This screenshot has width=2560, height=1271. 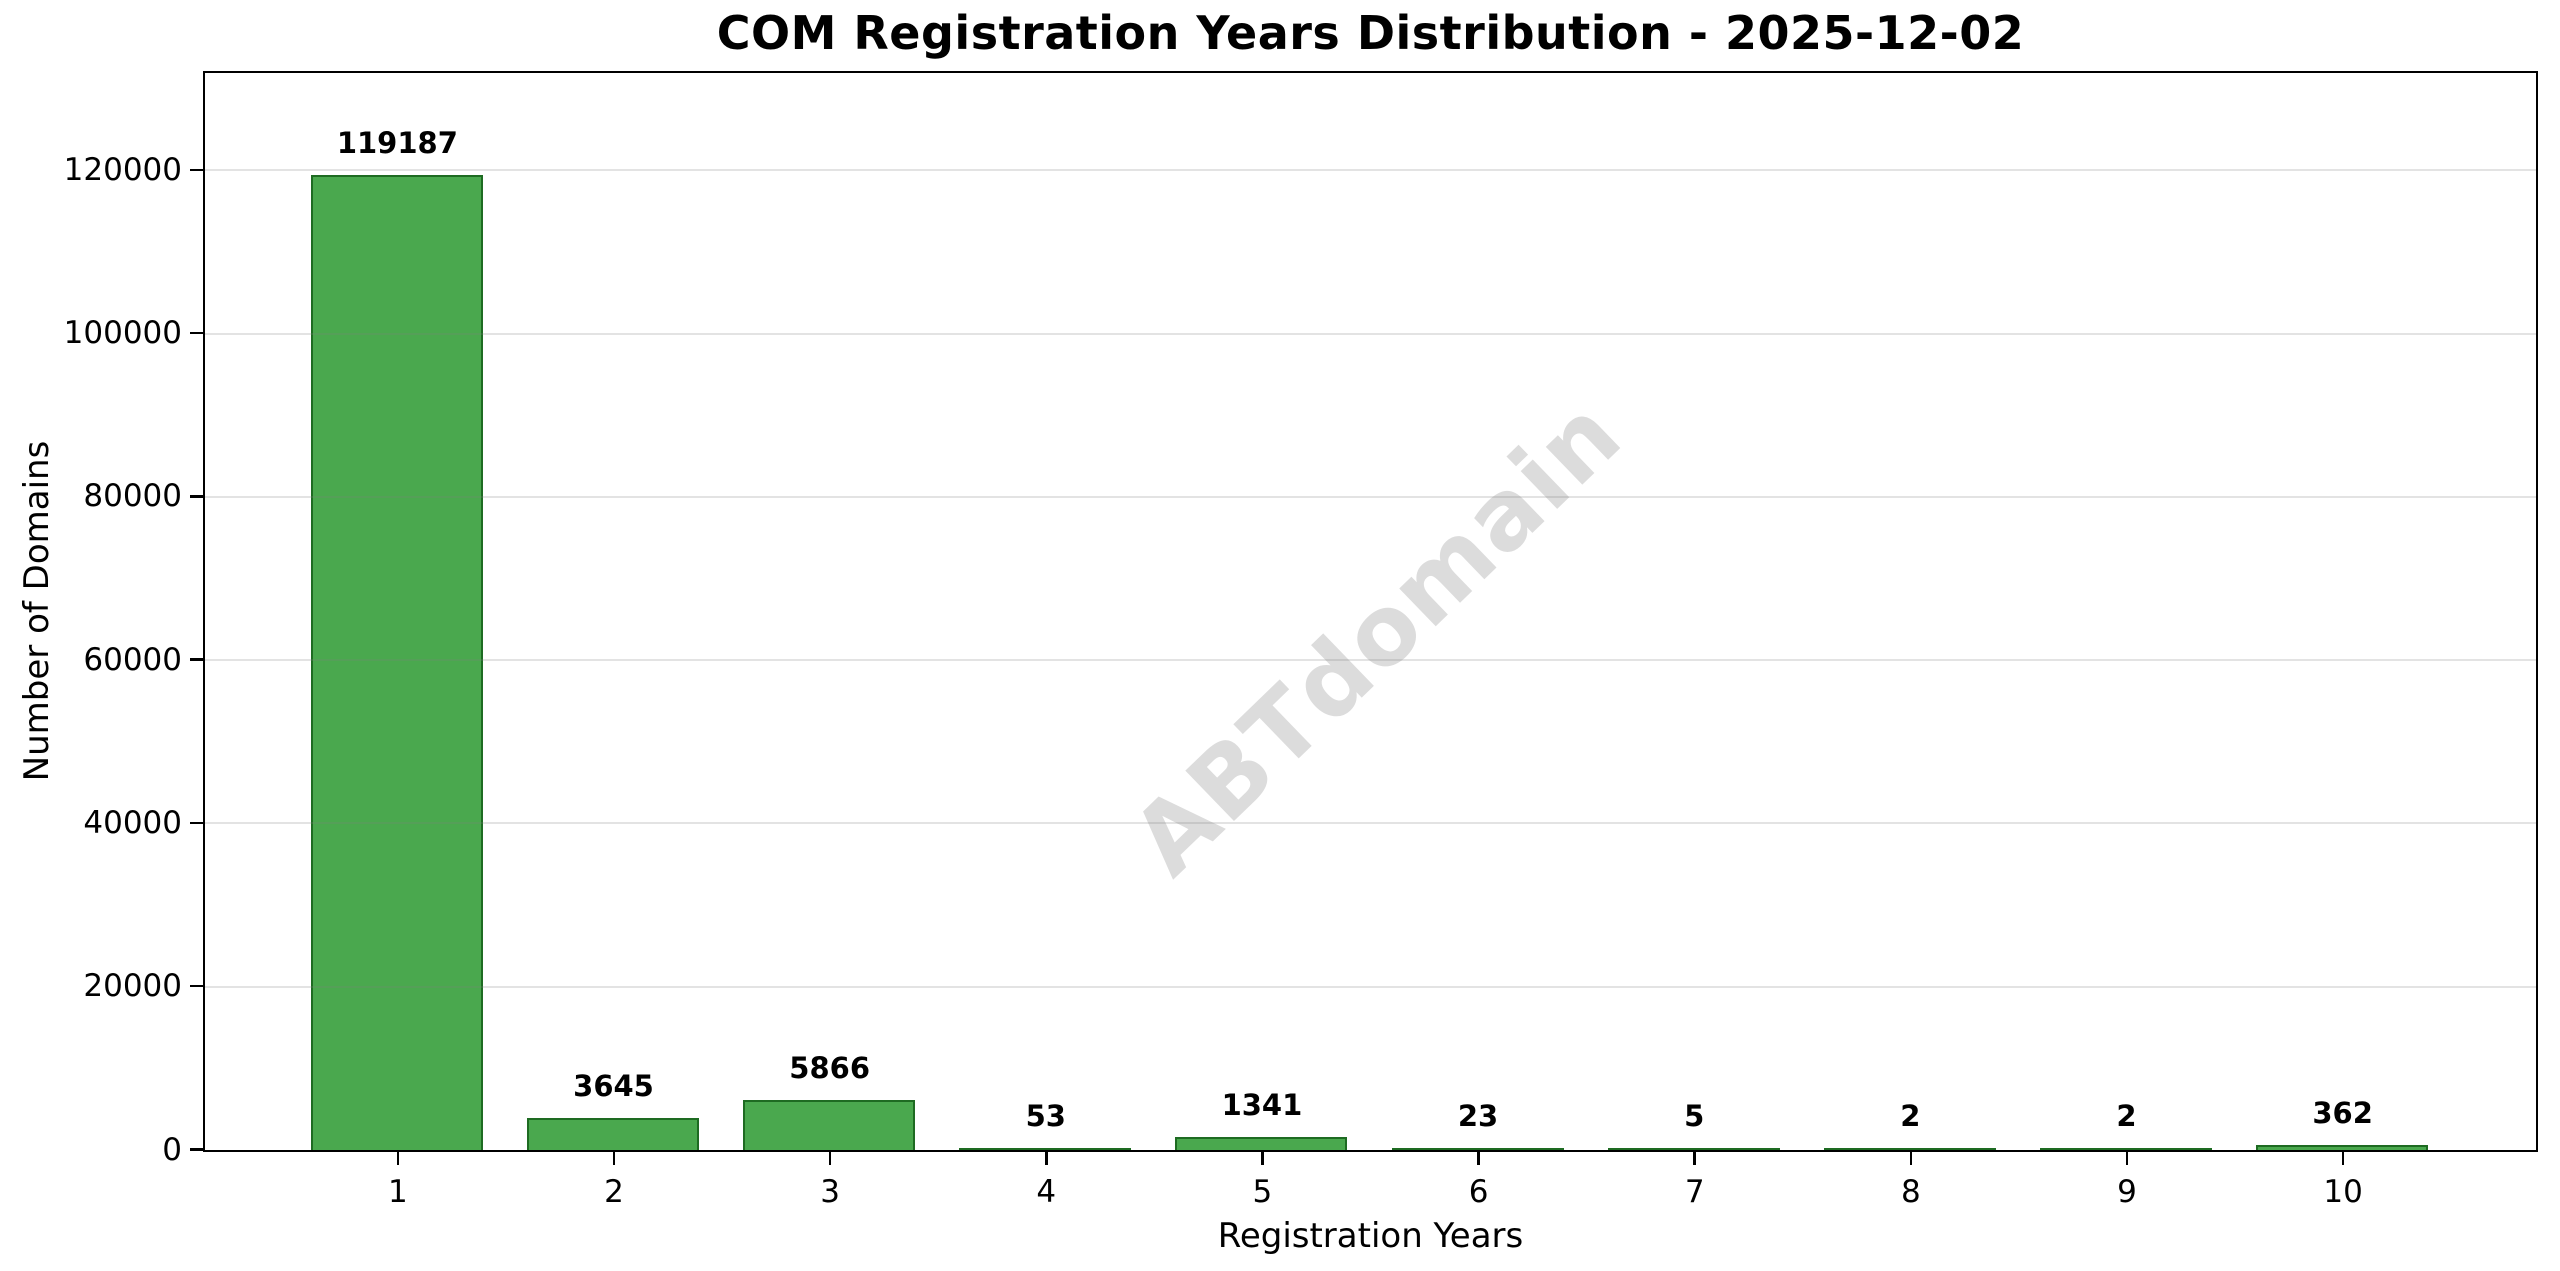 What do you see at coordinates (397, 1192) in the screenshot?
I see `x-tick-label: 1` at bounding box center [397, 1192].